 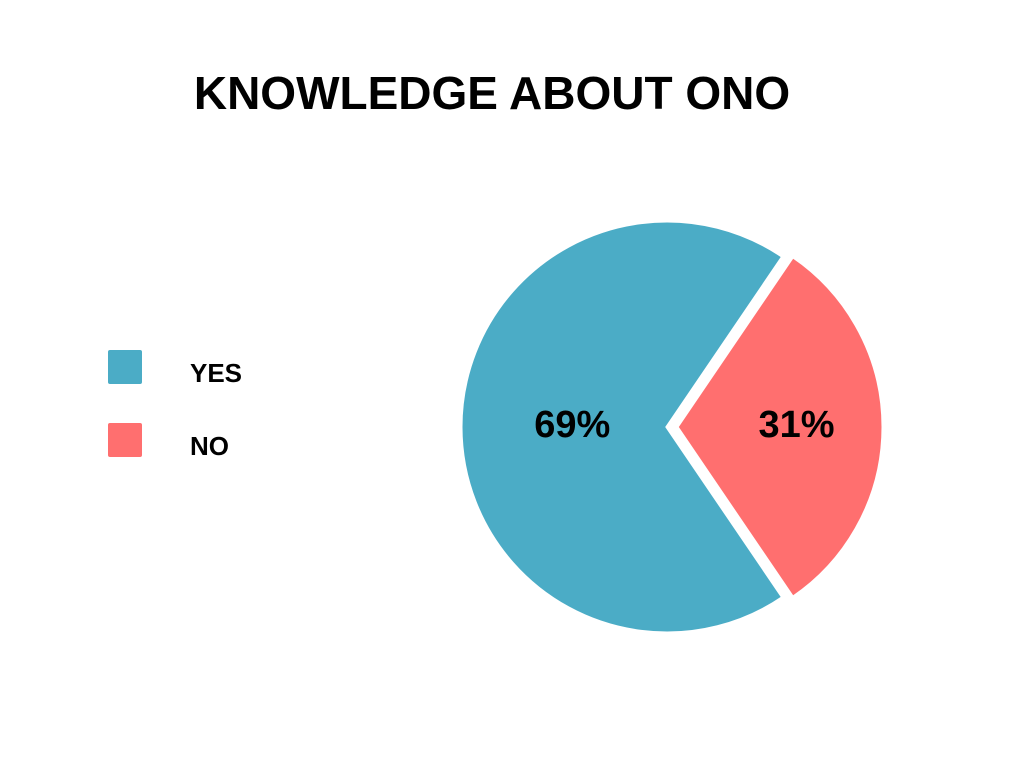 I want to click on data-label: 69%, so click(x=572, y=425).